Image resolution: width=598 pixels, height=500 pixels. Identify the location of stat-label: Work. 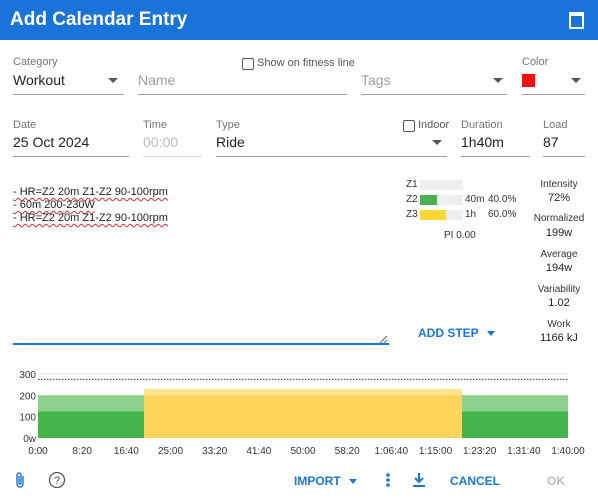
(559, 324).